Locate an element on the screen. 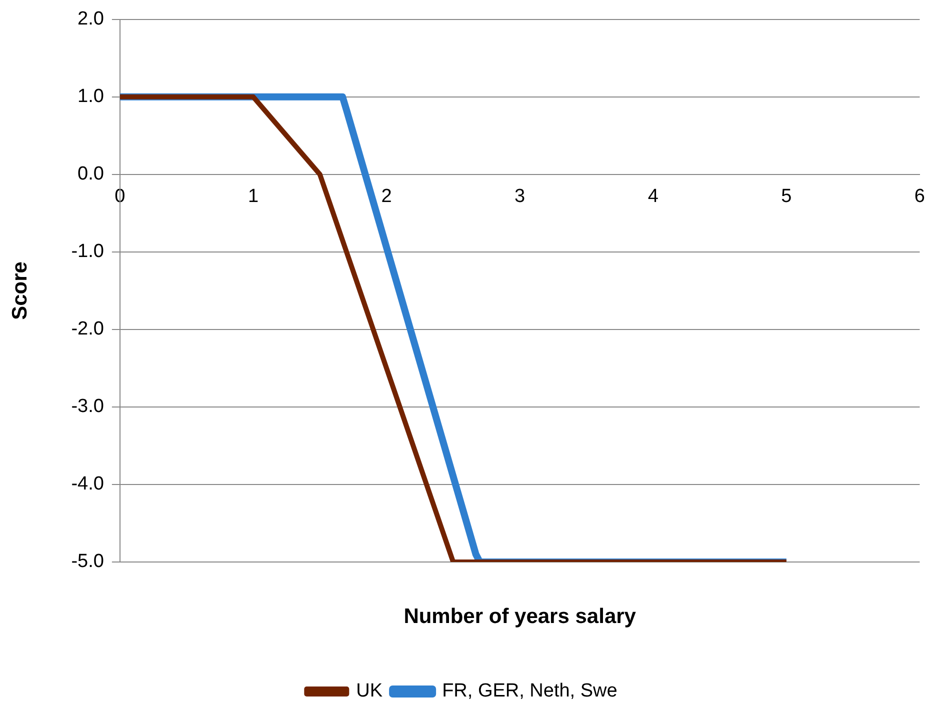 This screenshot has height=719, width=928. y-tick-label: 2.0 is located at coordinates (91, 19).